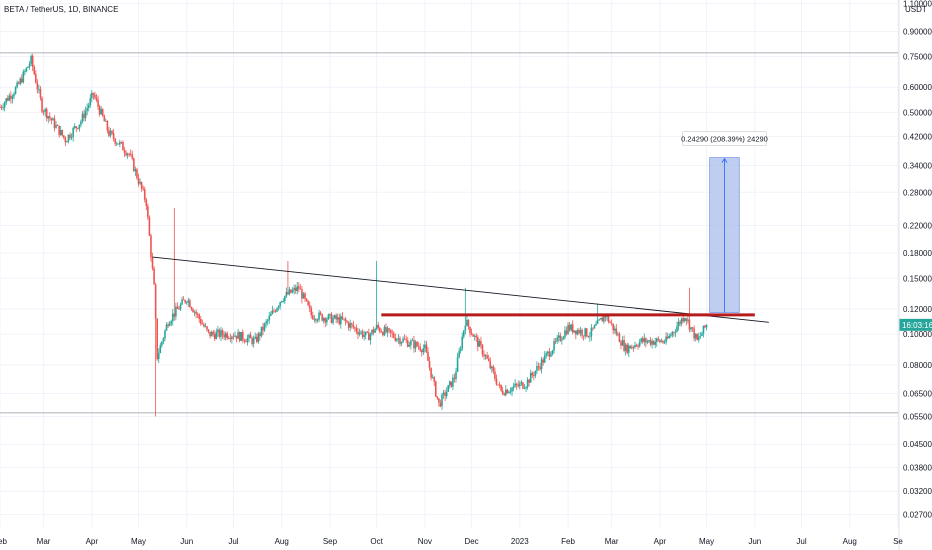  What do you see at coordinates (917, 192) in the screenshot?
I see `y-tick-label: 0.28000` at bounding box center [917, 192].